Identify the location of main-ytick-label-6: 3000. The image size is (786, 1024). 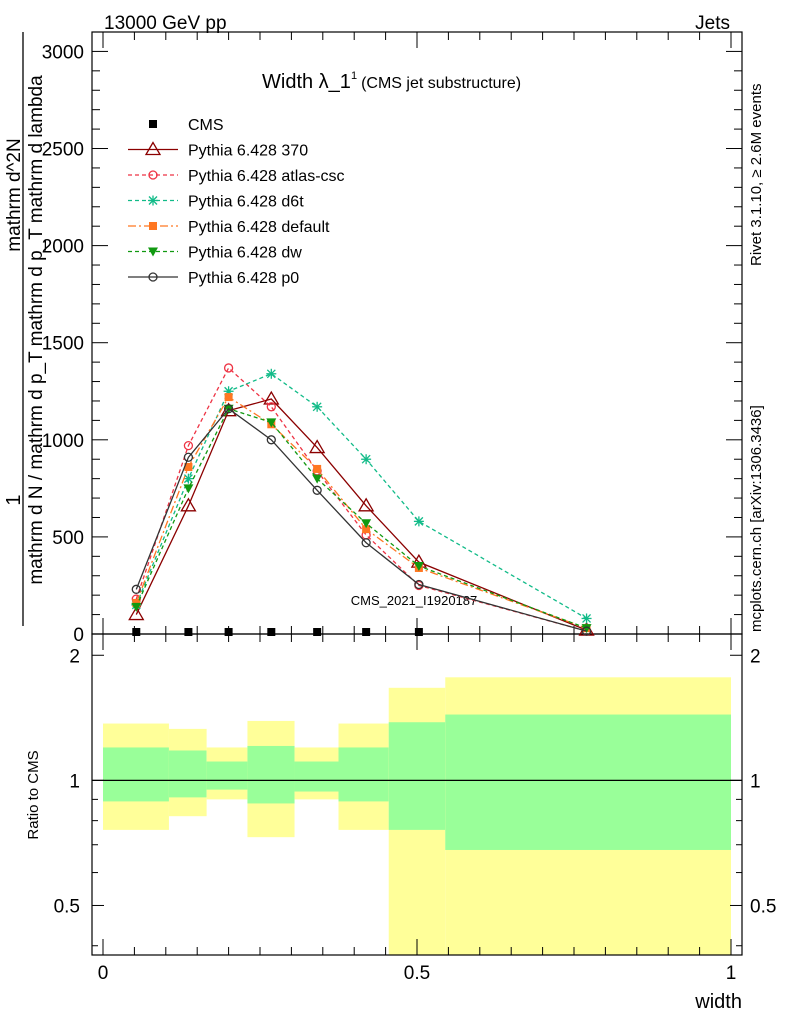
(63, 52).